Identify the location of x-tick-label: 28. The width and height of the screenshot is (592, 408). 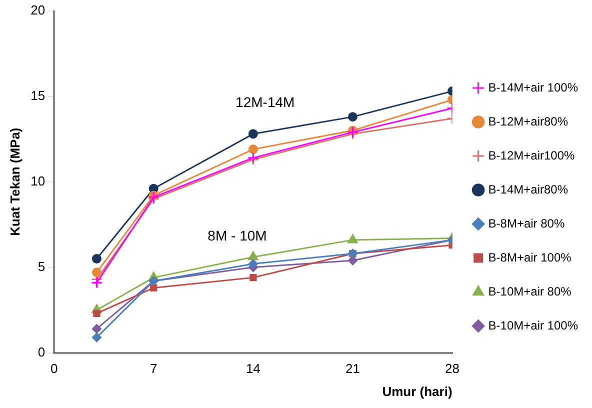
(452, 368).